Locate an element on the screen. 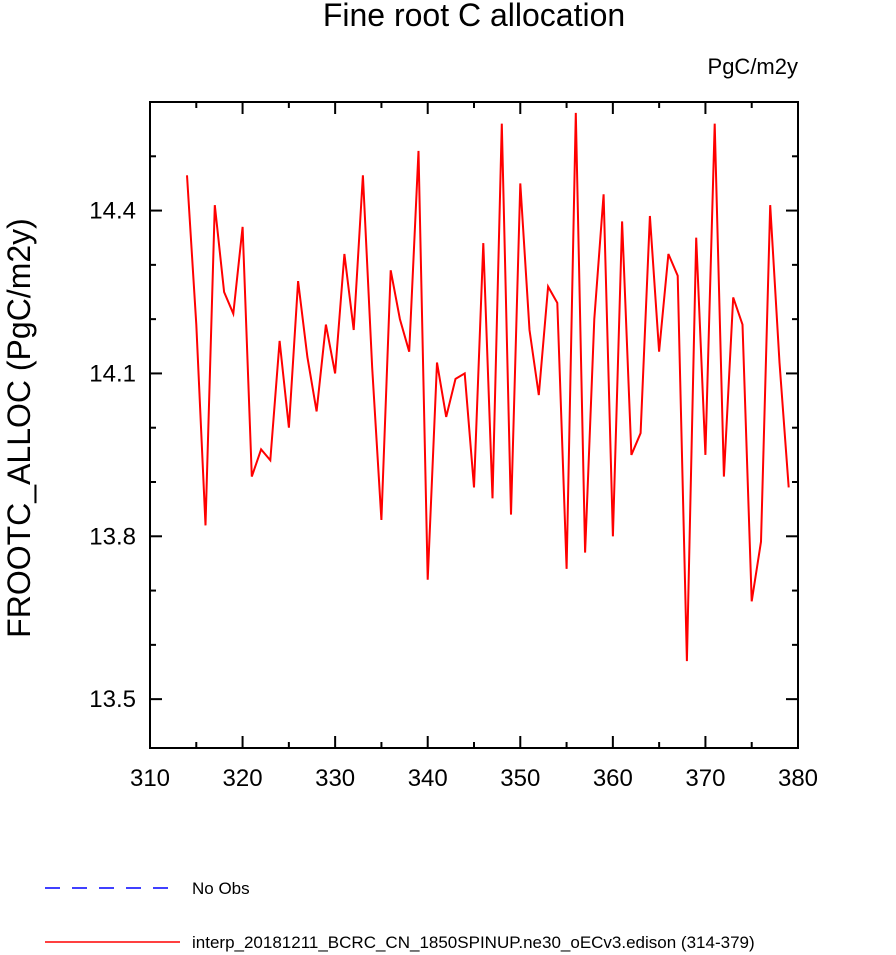  units-label: PgC/m2y is located at coordinates (753, 66).